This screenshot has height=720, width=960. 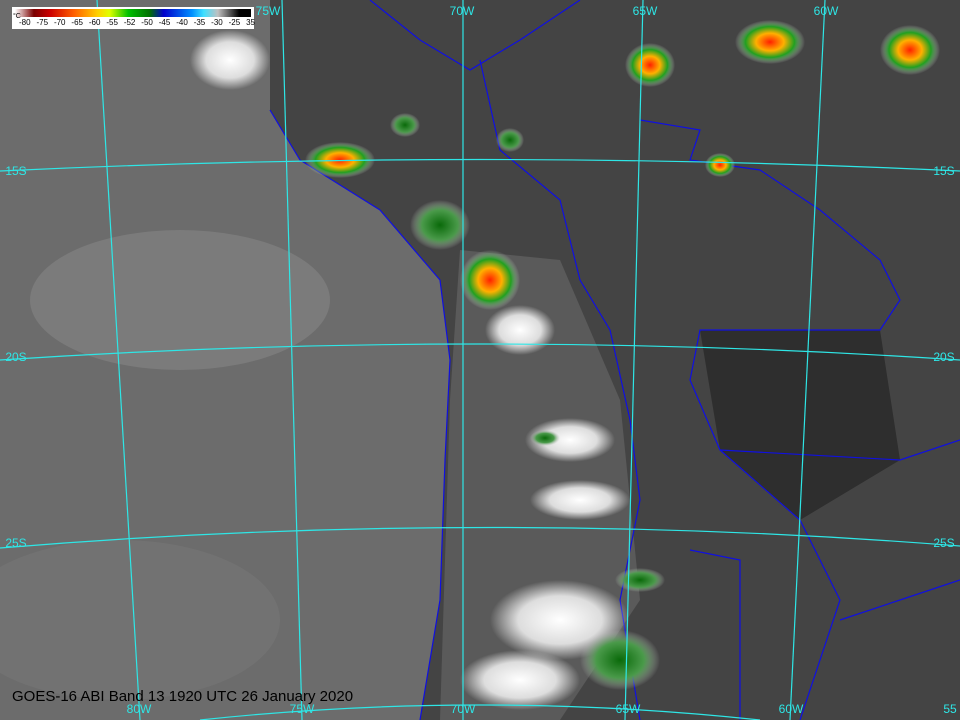 What do you see at coordinates (139, 709) in the screenshot?
I see `grid-label-bottom: 80W` at bounding box center [139, 709].